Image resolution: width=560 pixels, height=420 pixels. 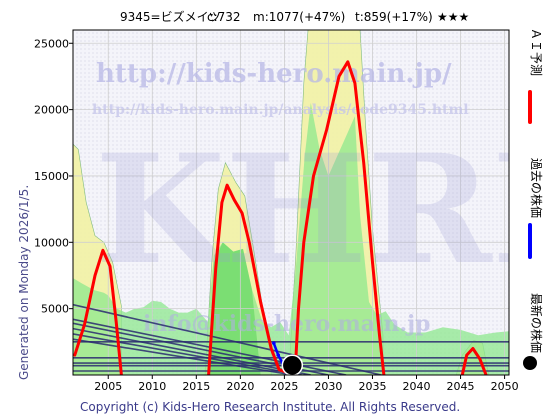 I want to click on latest-price-marker, so click(x=292, y=364).